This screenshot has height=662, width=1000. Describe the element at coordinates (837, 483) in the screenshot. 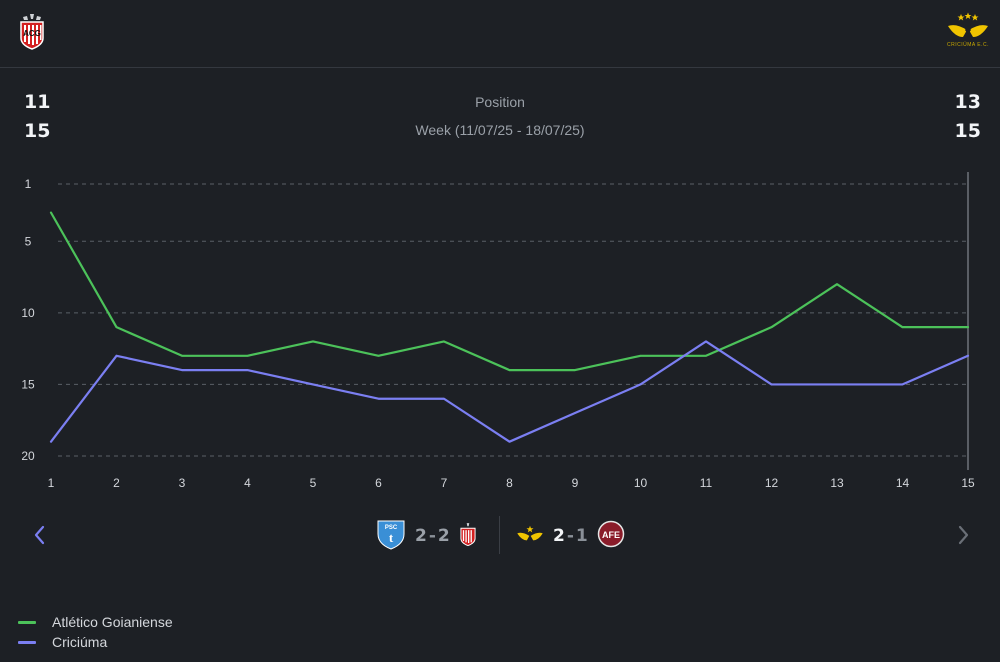

I see `x-tick-label-13: 13` at that location.